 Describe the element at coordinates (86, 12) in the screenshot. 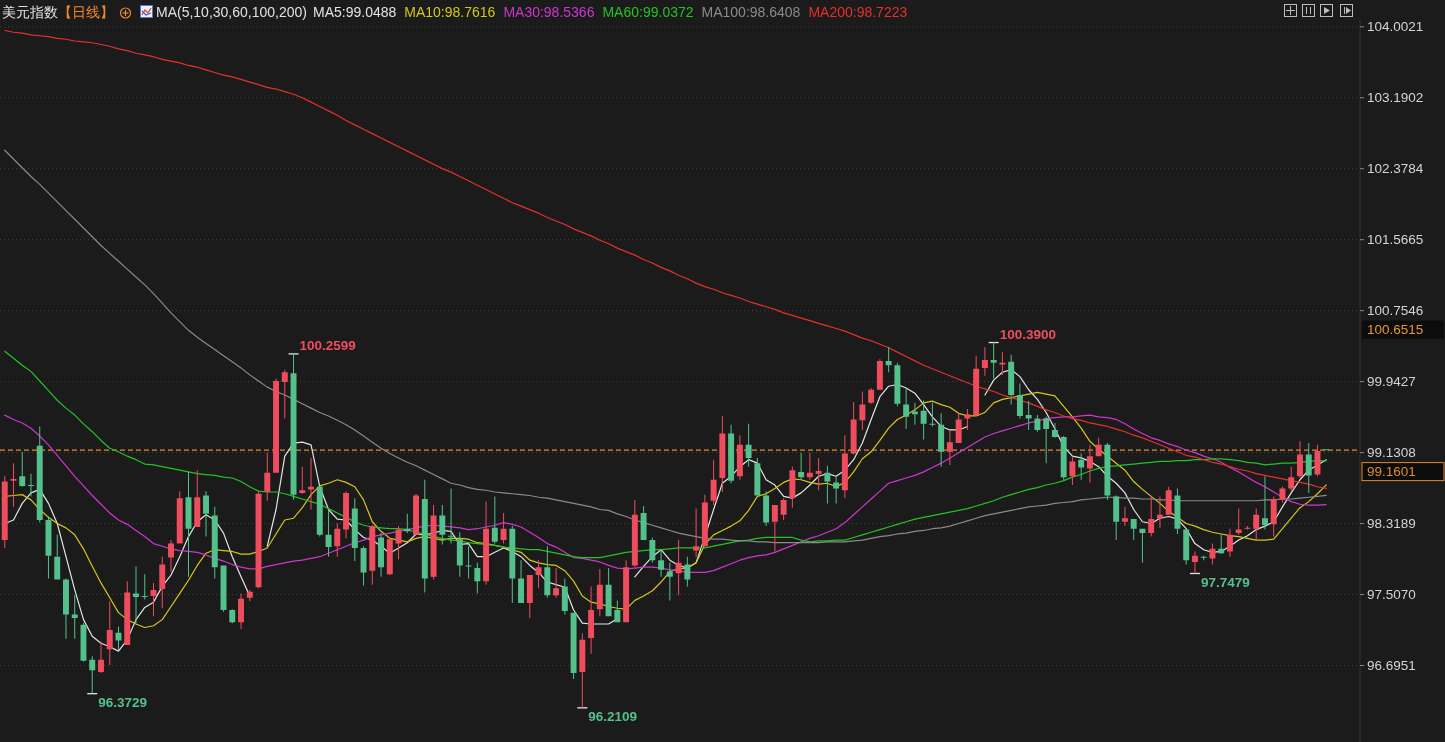

I see `subtitle: 【日线】` at that location.